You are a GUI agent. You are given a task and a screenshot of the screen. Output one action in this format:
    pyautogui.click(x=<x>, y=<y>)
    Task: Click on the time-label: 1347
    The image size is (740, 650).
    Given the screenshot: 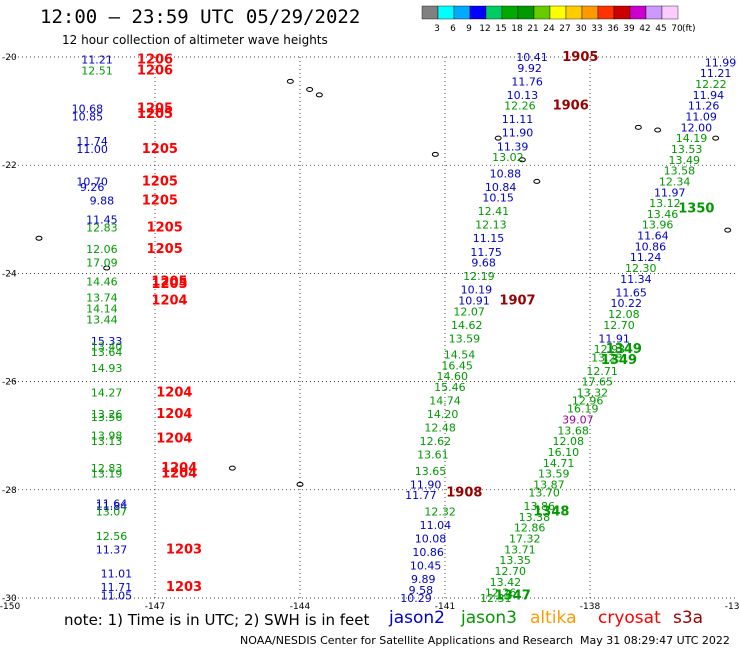 What is the action you would take?
    pyautogui.click(x=513, y=595)
    